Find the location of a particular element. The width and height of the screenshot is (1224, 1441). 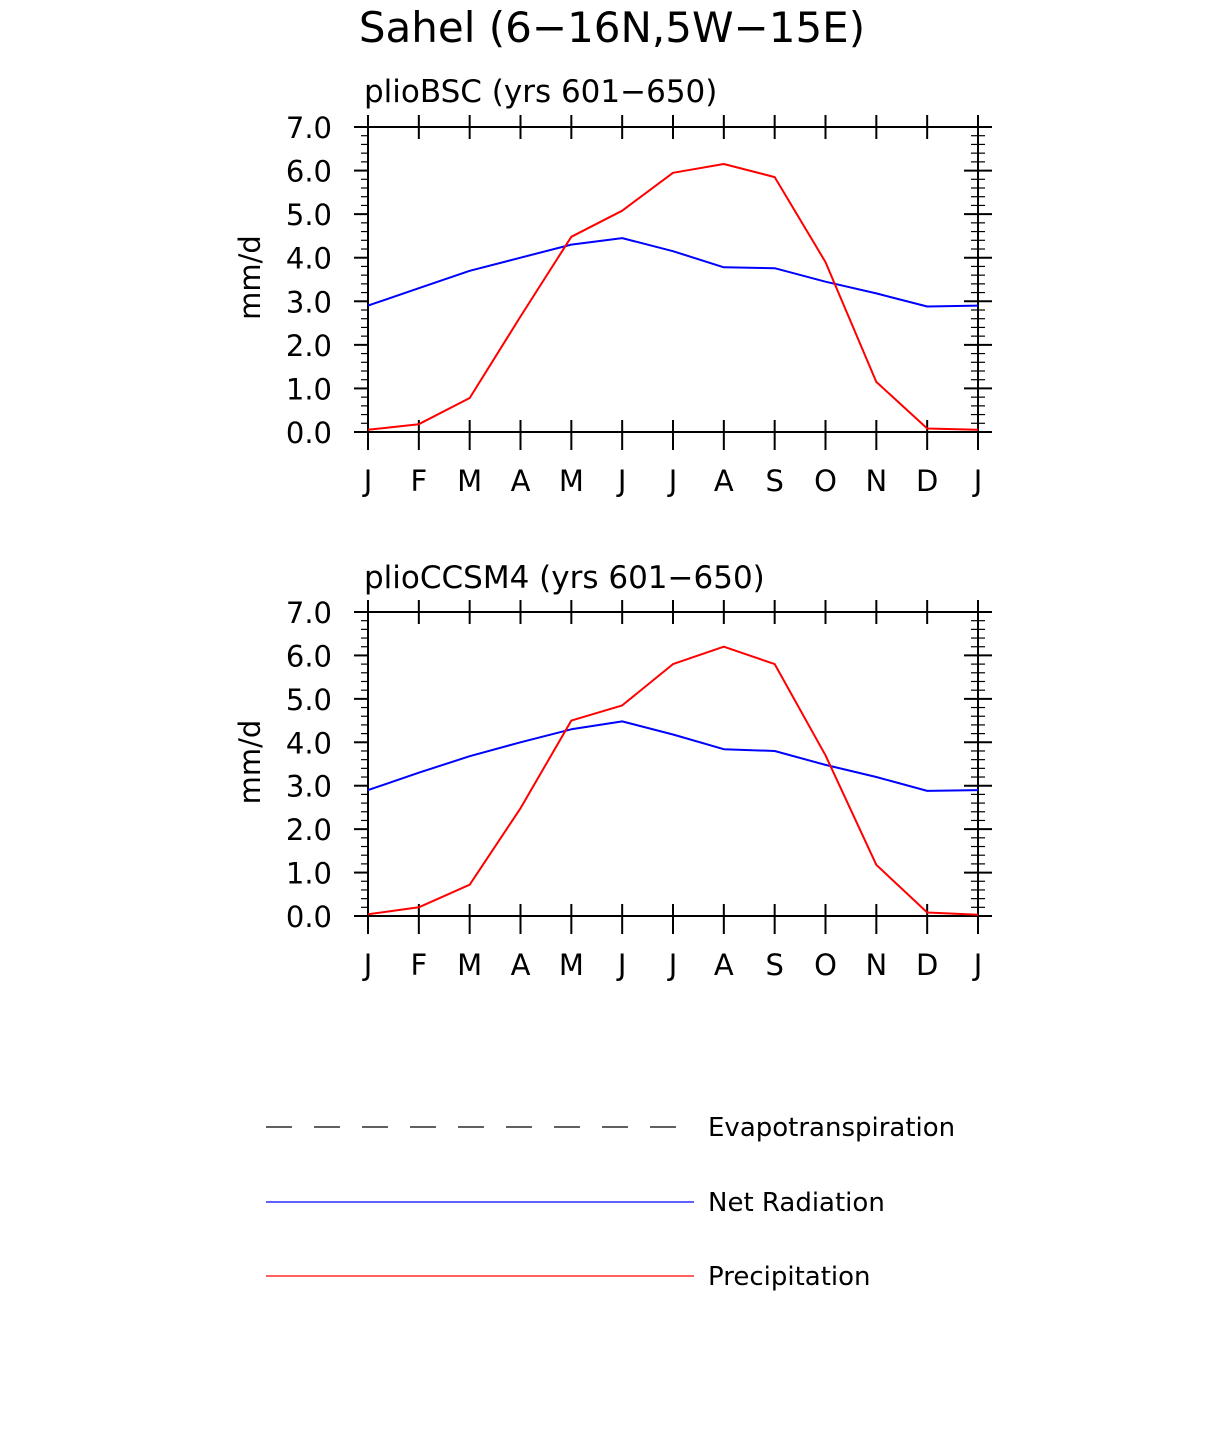

legend-label: Evapotranspiration is located at coordinates (831, 1128).